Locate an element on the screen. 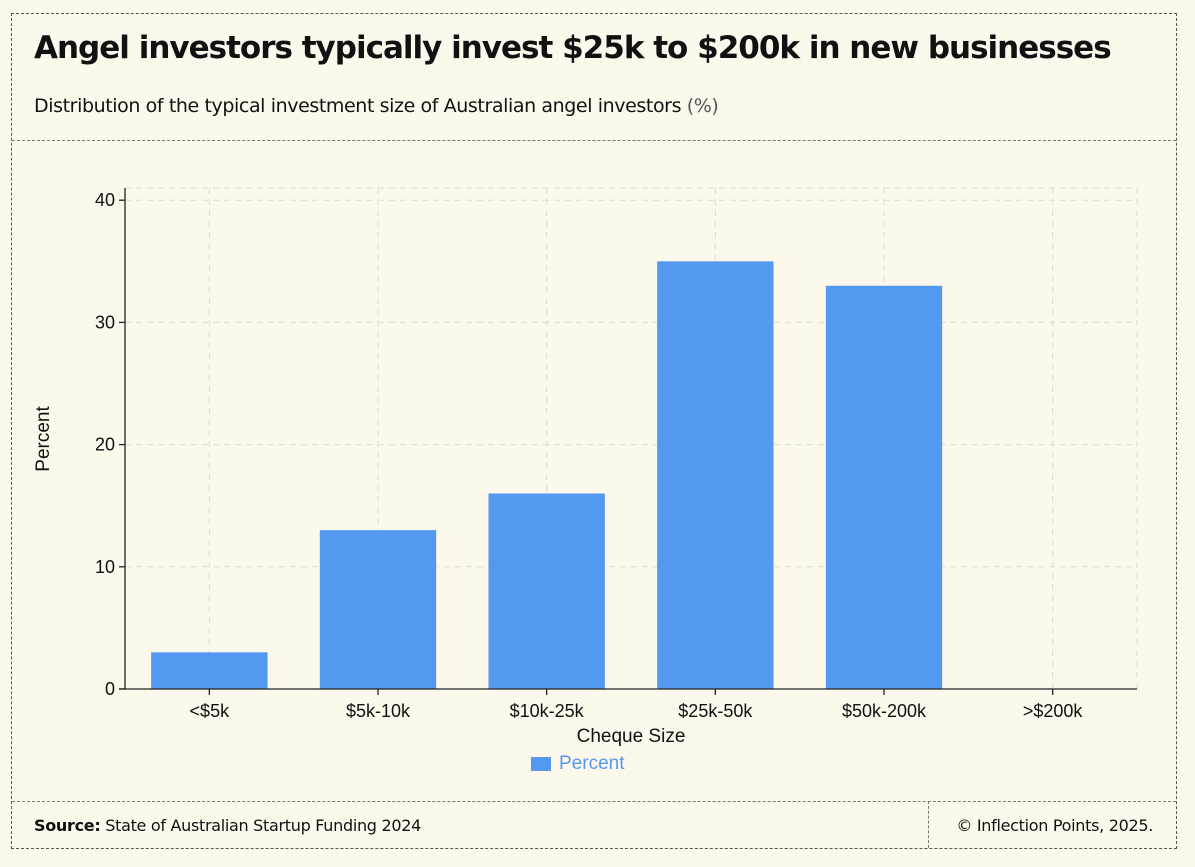 The height and width of the screenshot is (867, 1195). x-tick-label: $5k-10k is located at coordinates (378, 711).